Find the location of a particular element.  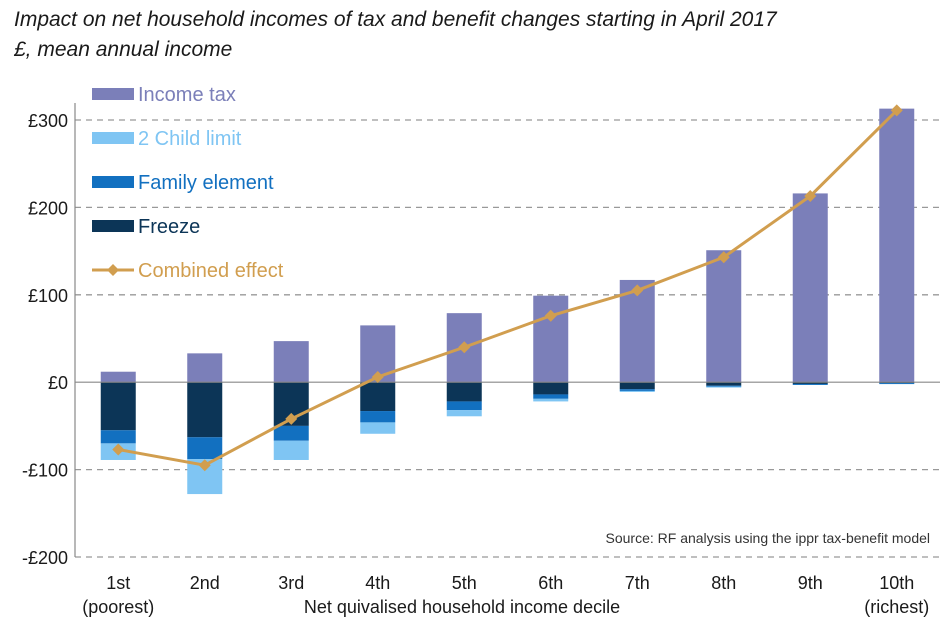

x-tick-label: 4th is located at coordinates (377, 583).